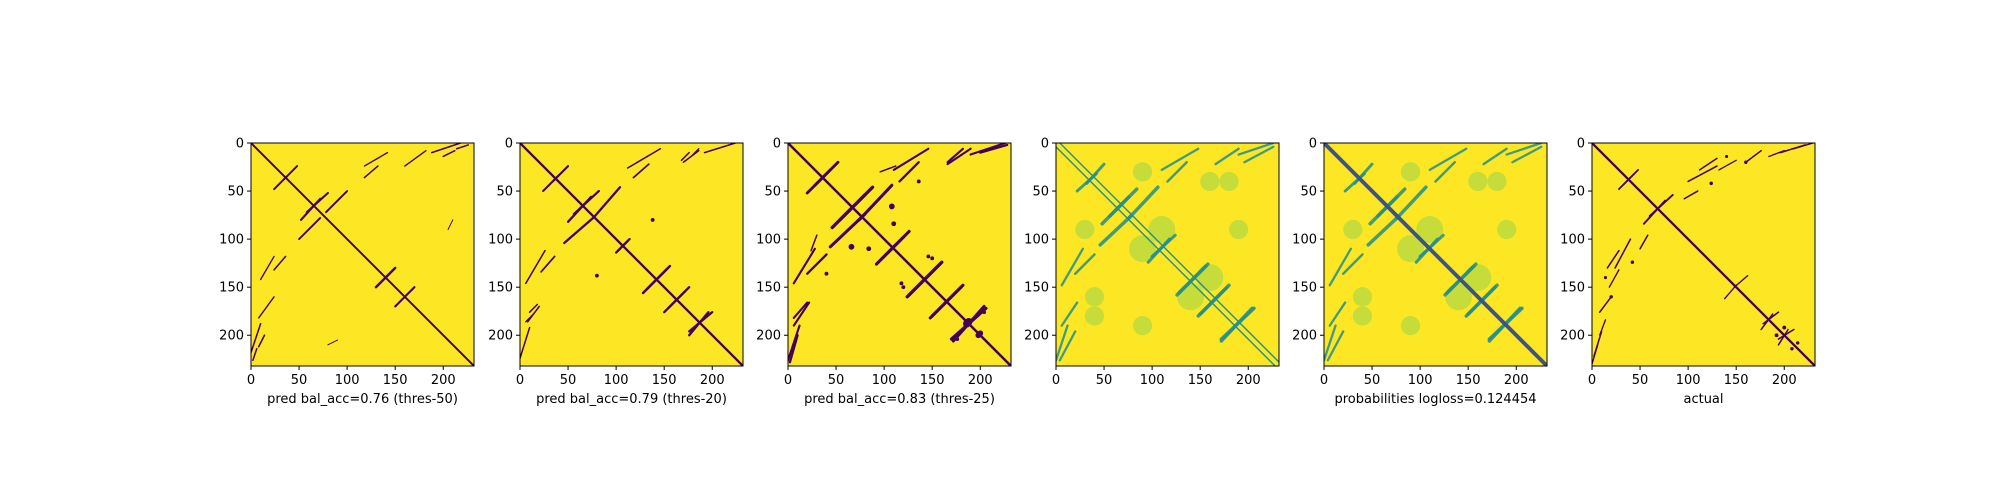 The height and width of the screenshot is (500, 2000). What do you see at coordinates (1703, 399) in the screenshot?
I see `x-axis-label: actual` at bounding box center [1703, 399].